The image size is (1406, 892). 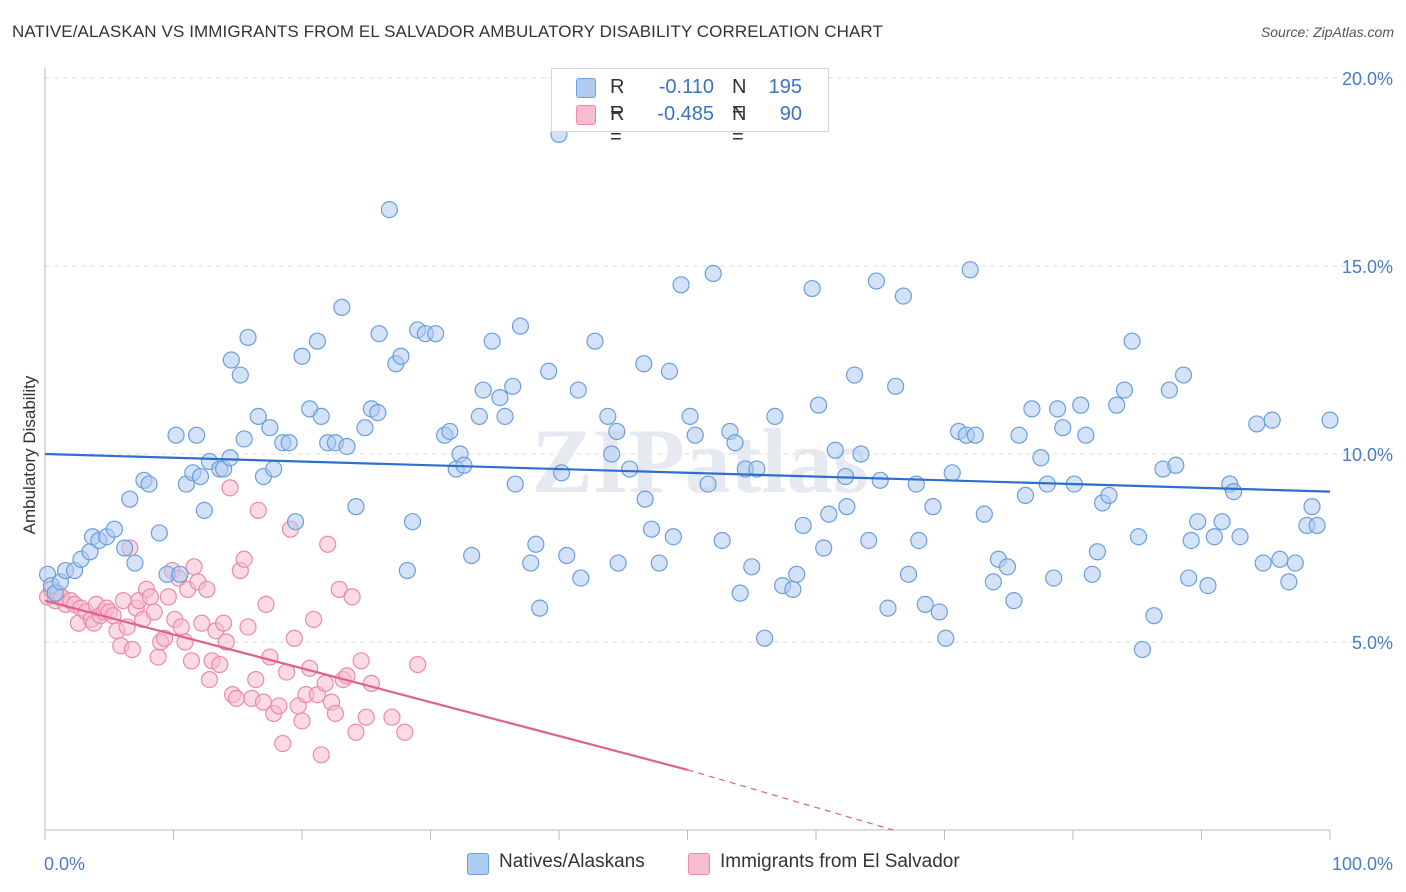 I want to click on trend-line-el-salvador-extension, so click(x=790, y=800).